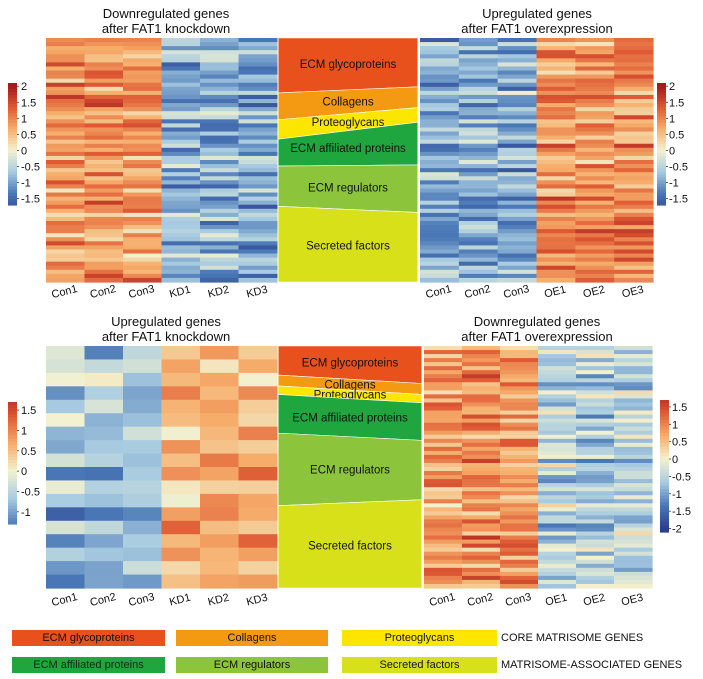  Describe the element at coordinates (348, 123) in the screenshot. I see `band-label: Proteoglycans` at that location.